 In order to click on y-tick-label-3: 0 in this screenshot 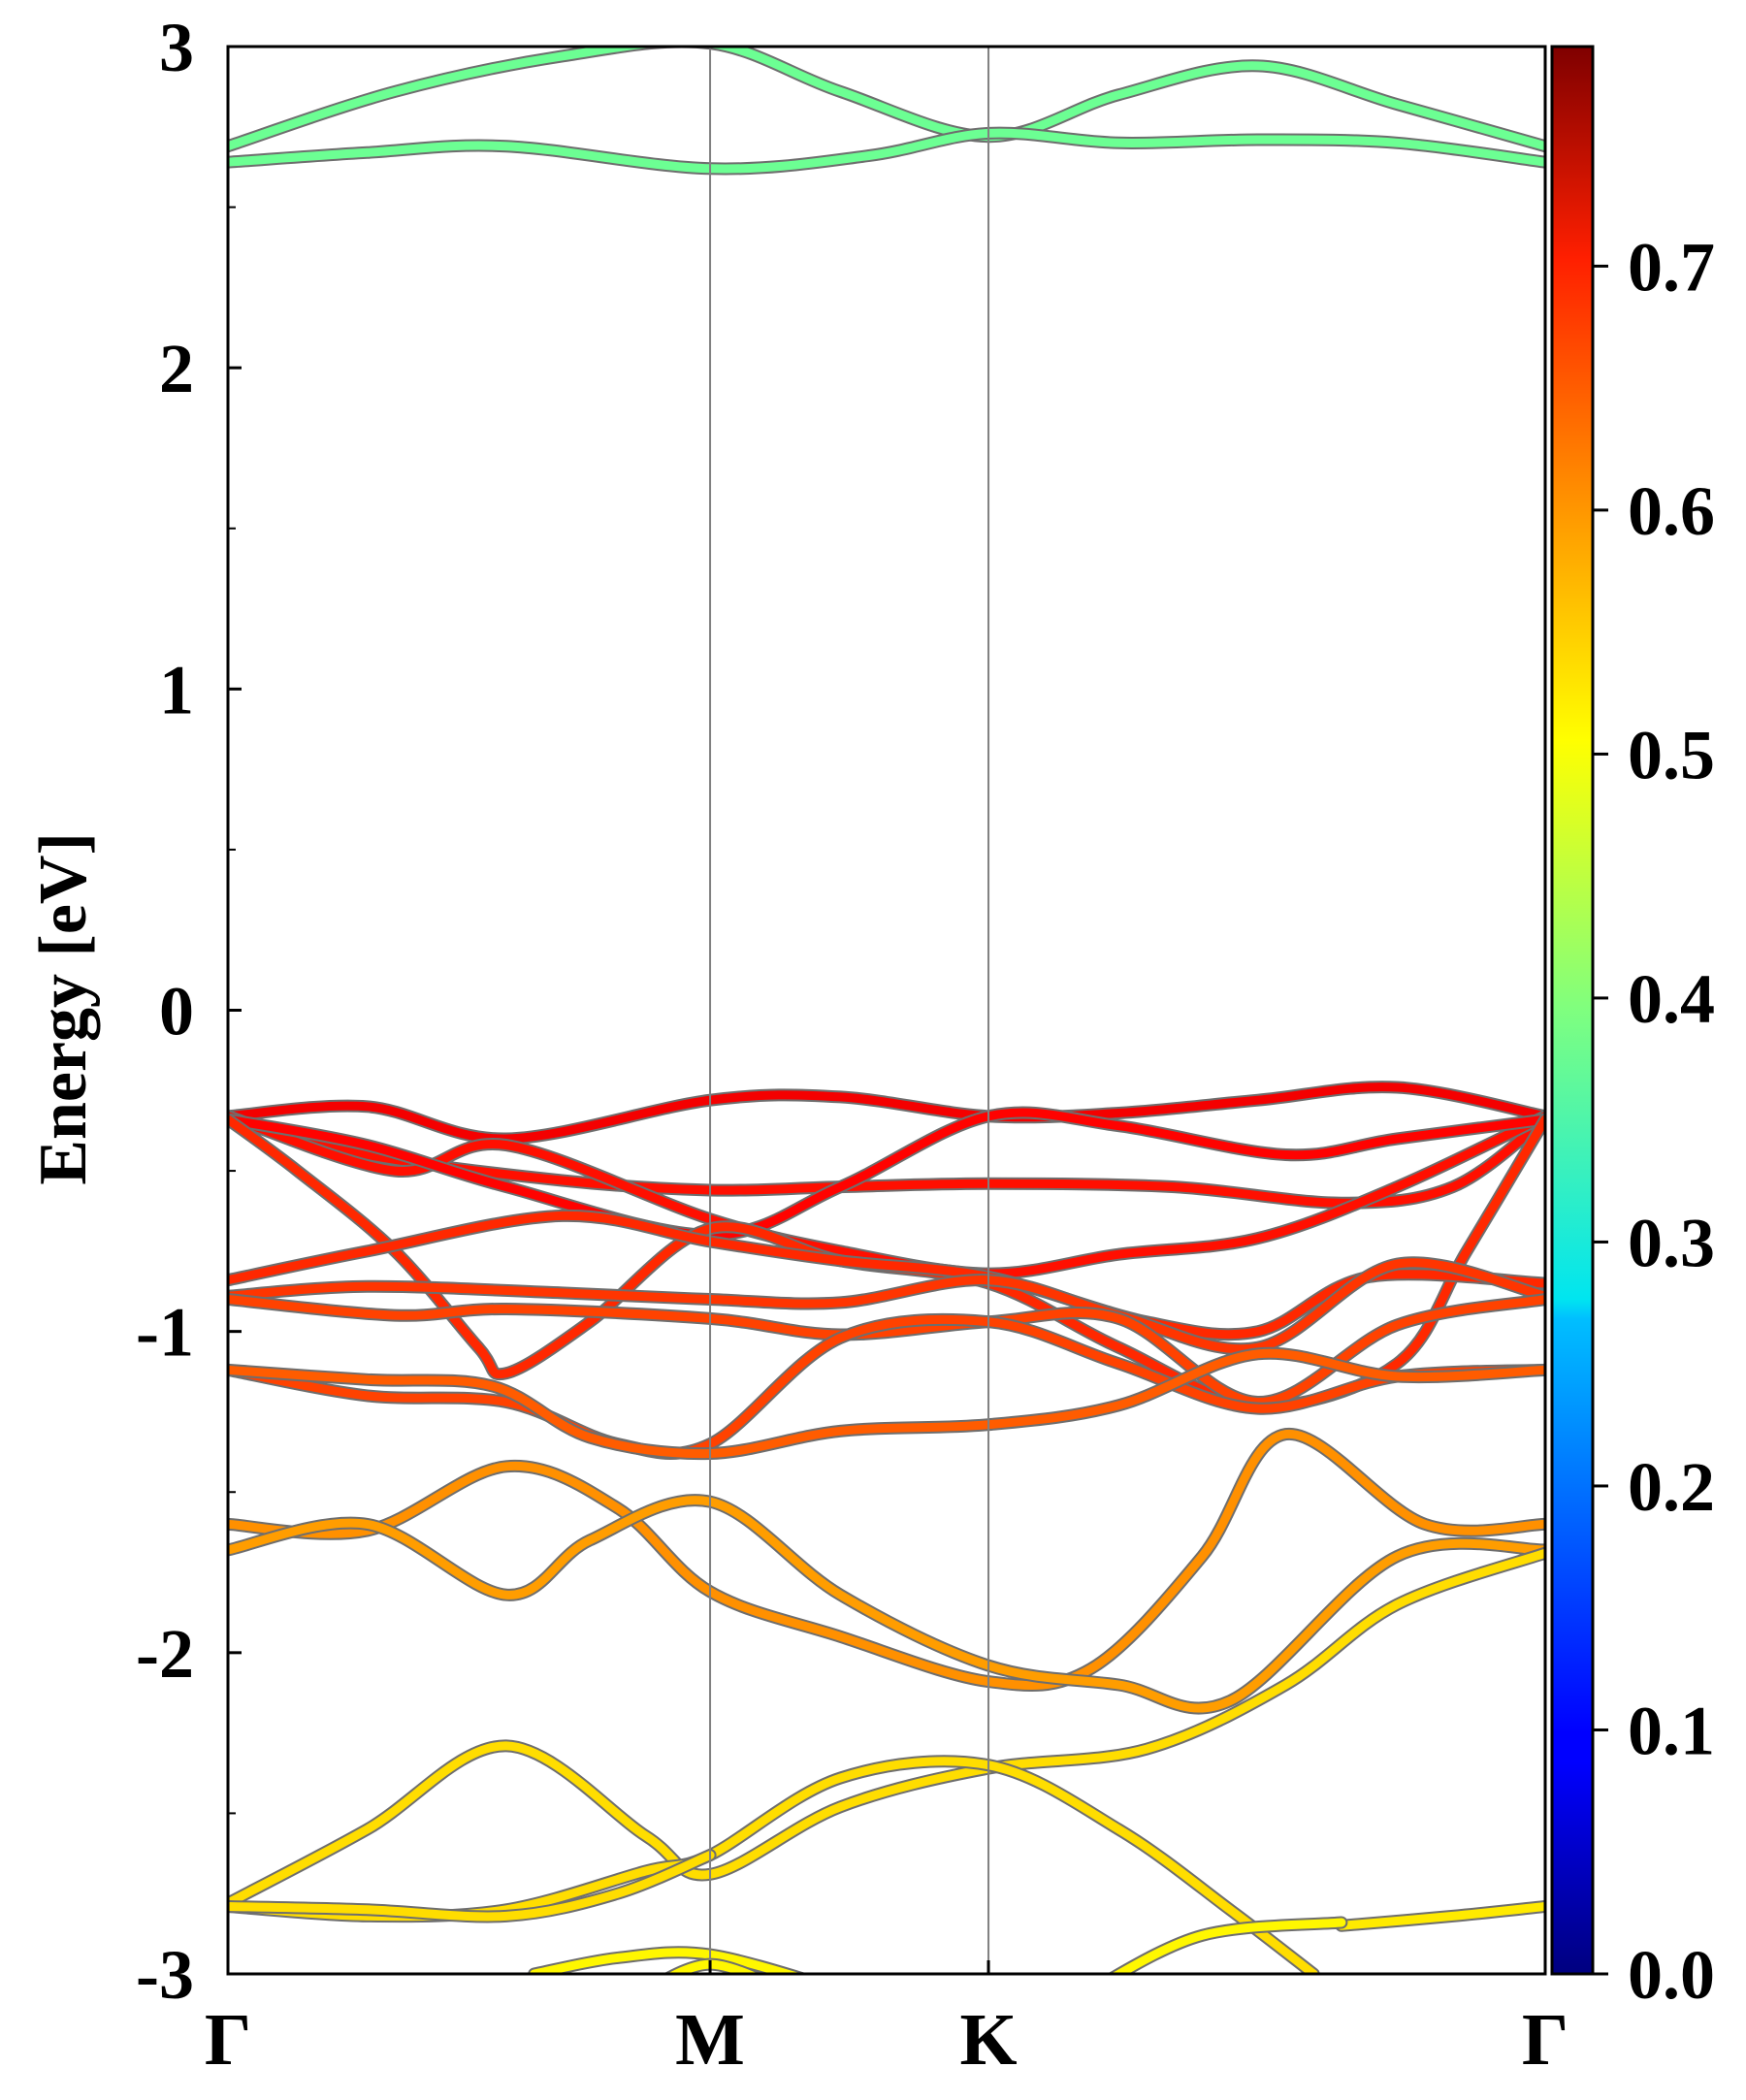, I will do `click(176, 1011)`.